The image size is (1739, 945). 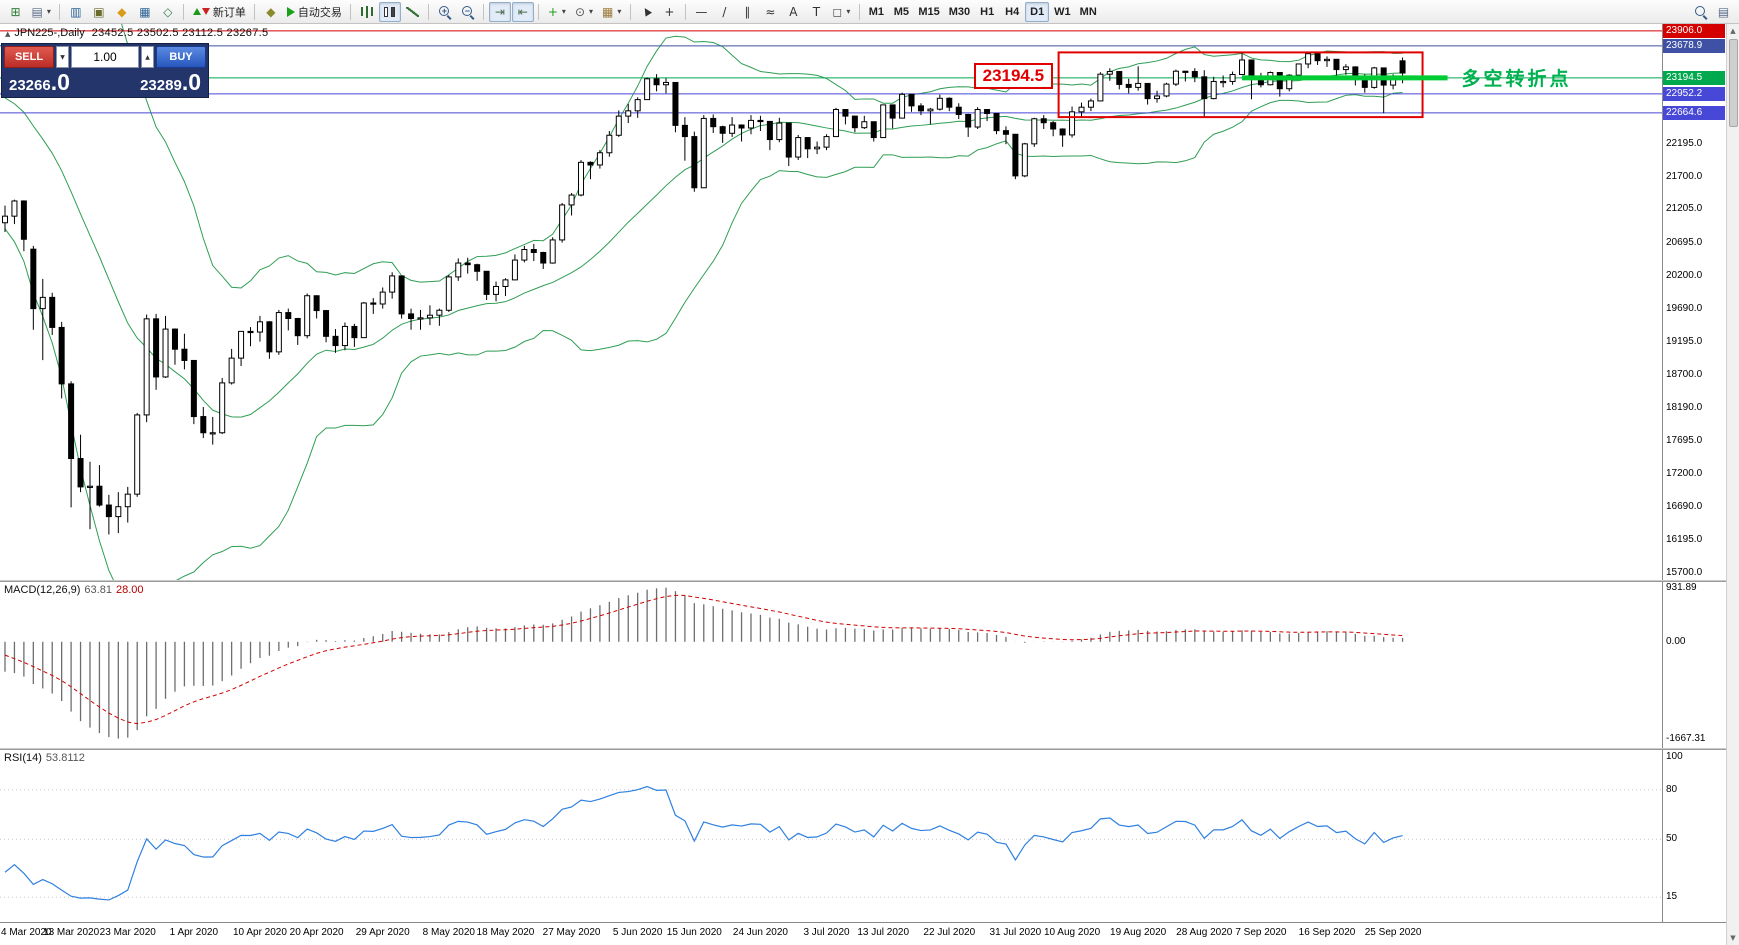 I want to click on arrows-button: ◻ ▾, so click(x=841, y=12).